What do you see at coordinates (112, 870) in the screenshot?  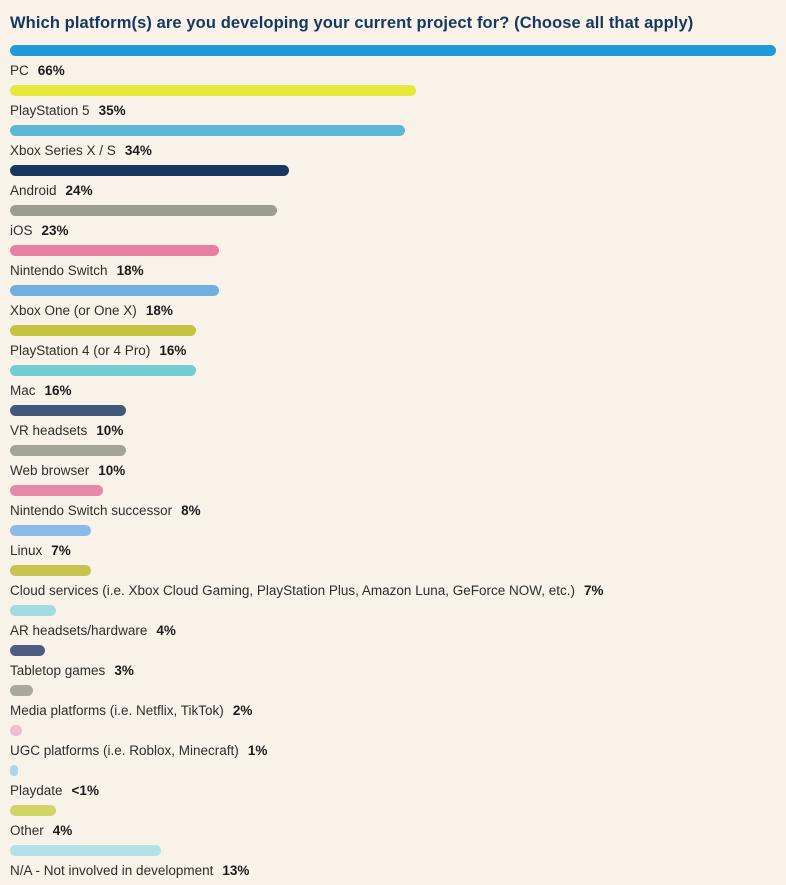 I see `bar-label: N/A - Not involved in development` at bounding box center [112, 870].